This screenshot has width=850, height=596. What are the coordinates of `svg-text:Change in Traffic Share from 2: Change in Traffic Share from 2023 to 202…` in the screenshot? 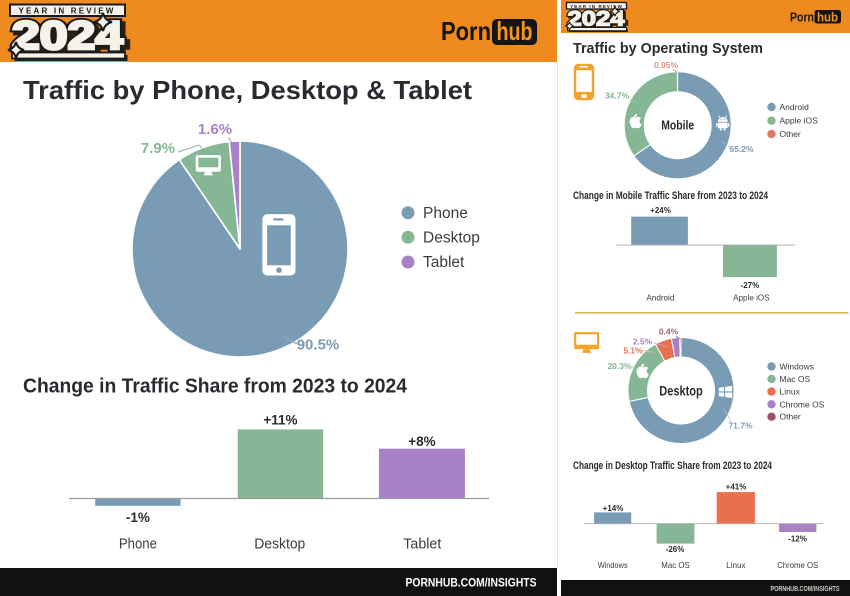 It's located at (215, 387).